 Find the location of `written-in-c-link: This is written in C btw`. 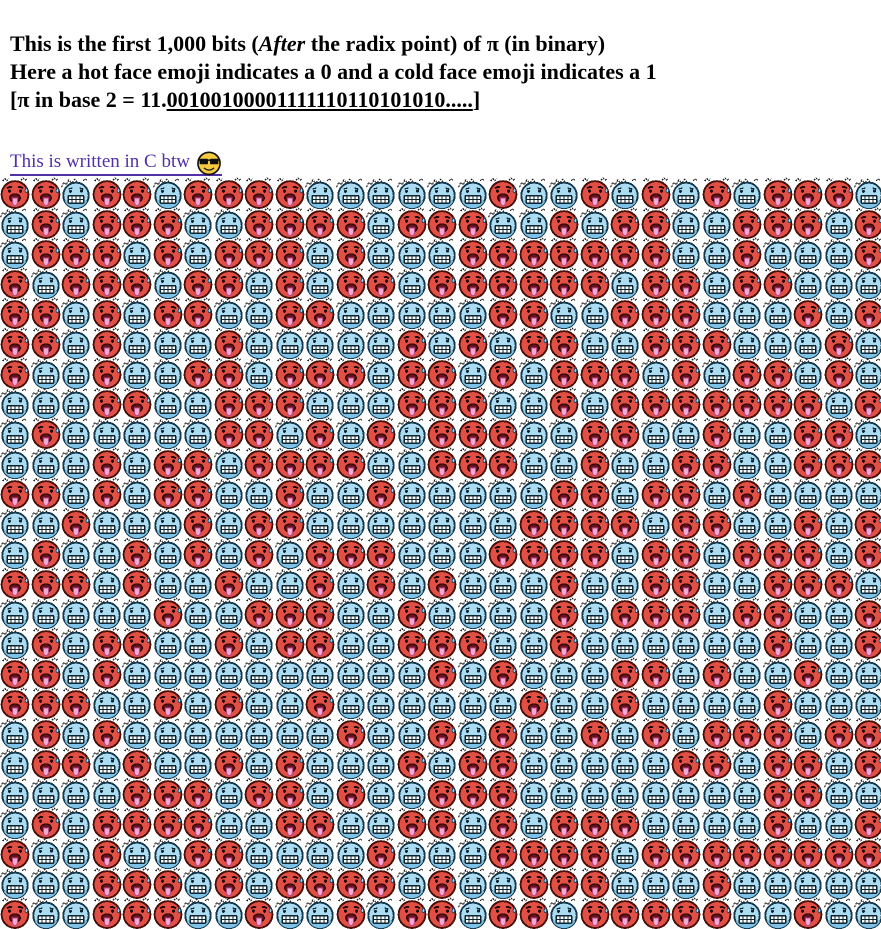

written-in-c-link: This is written in C btw is located at coordinates (116, 163).